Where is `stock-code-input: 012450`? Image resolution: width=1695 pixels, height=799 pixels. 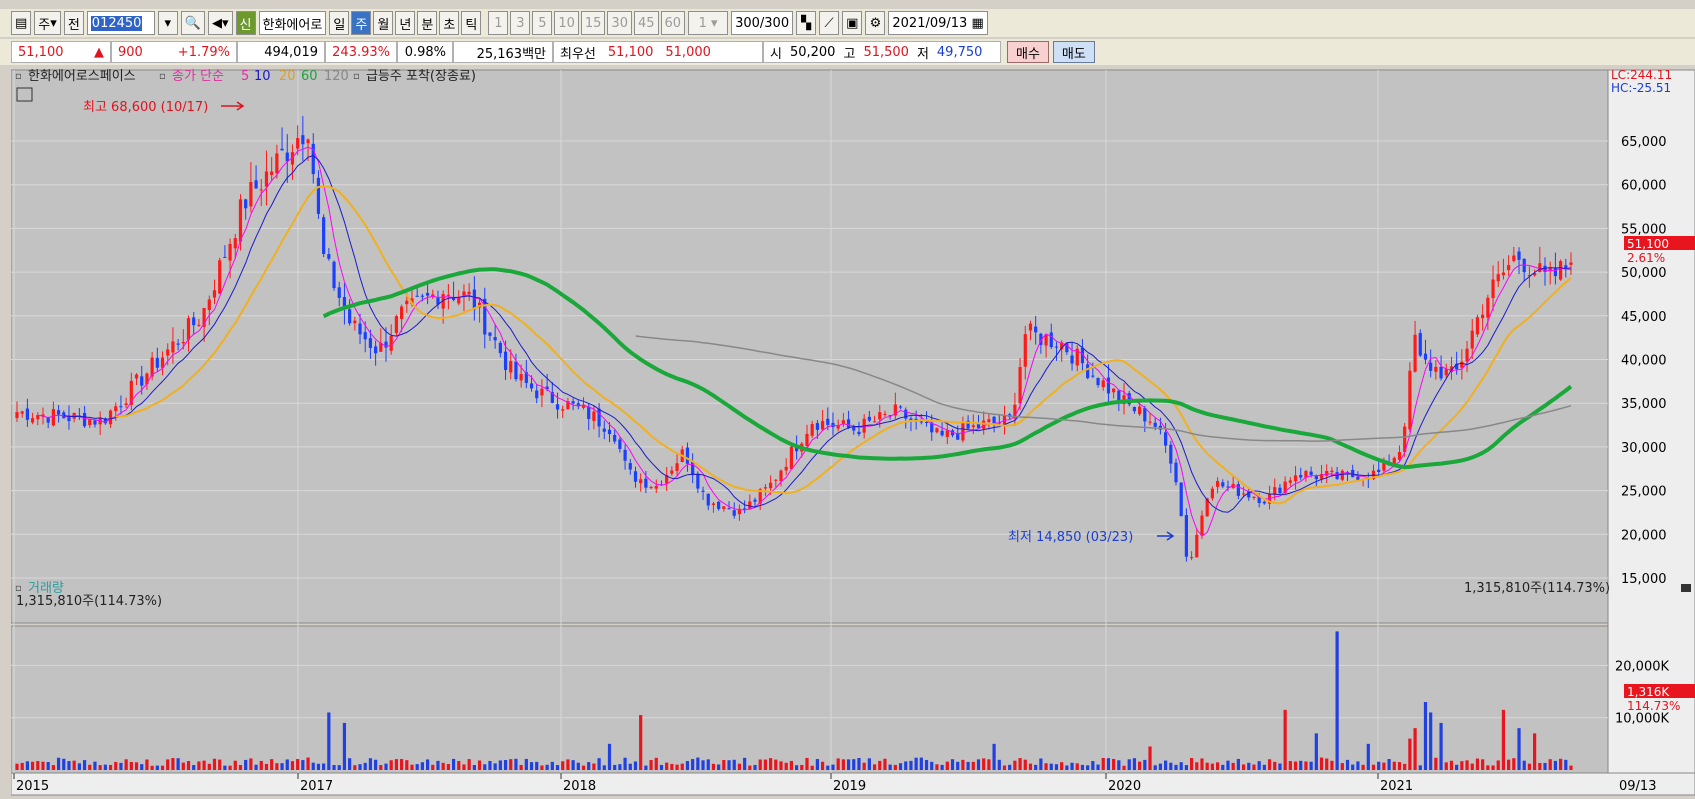
stock-code-input: 012450 is located at coordinates (120, 23).